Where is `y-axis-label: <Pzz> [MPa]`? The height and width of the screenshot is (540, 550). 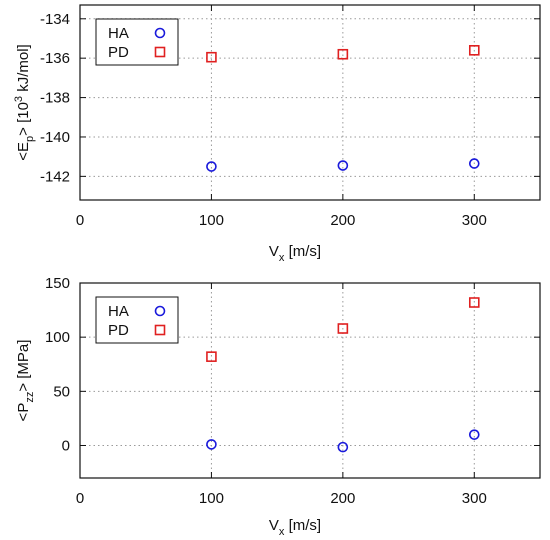
y-axis-label: <Pzz> [MPa] is located at coordinates (25, 381).